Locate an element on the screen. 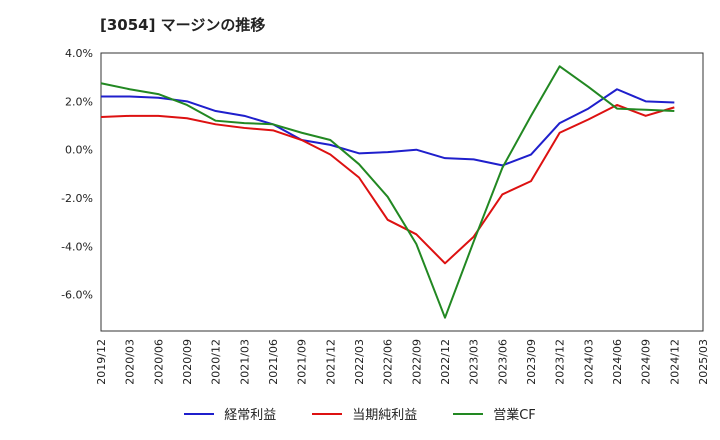 The height and width of the screenshot is (440, 720). legend-label: 当期純利益 is located at coordinates (385, 415).